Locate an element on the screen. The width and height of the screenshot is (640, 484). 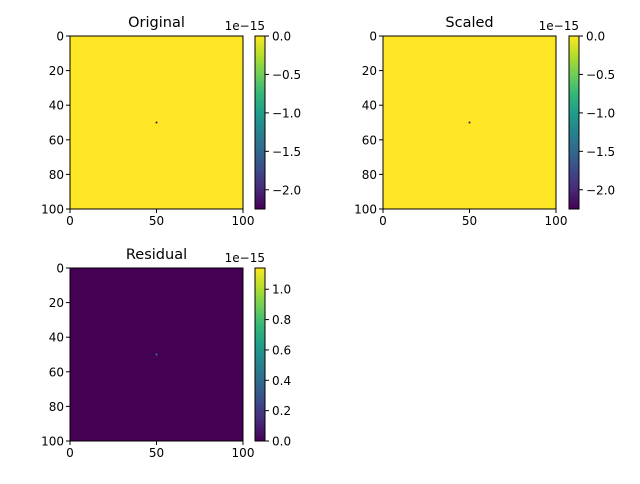
colorbar-tick-label: 1.0 is located at coordinates (281, 290).